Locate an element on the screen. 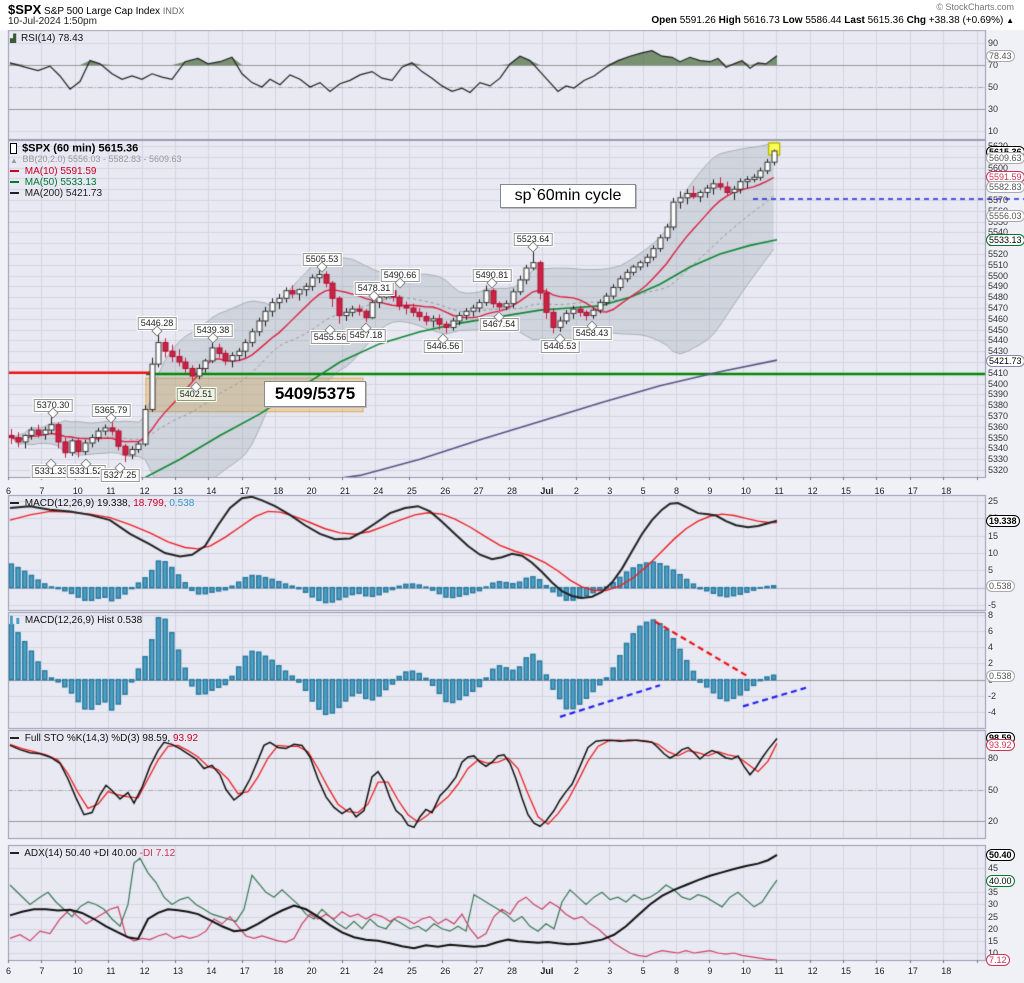  hist-scale-label: 2 is located at coordinates (991, 663).